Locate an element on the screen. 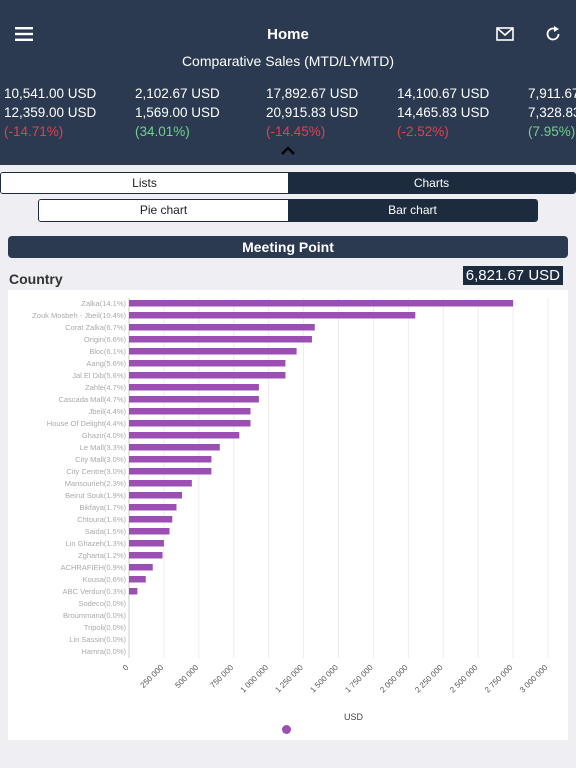 The width and height of the screenshot is (576, 768). refresh-icon is located at coordinates (553, 34).